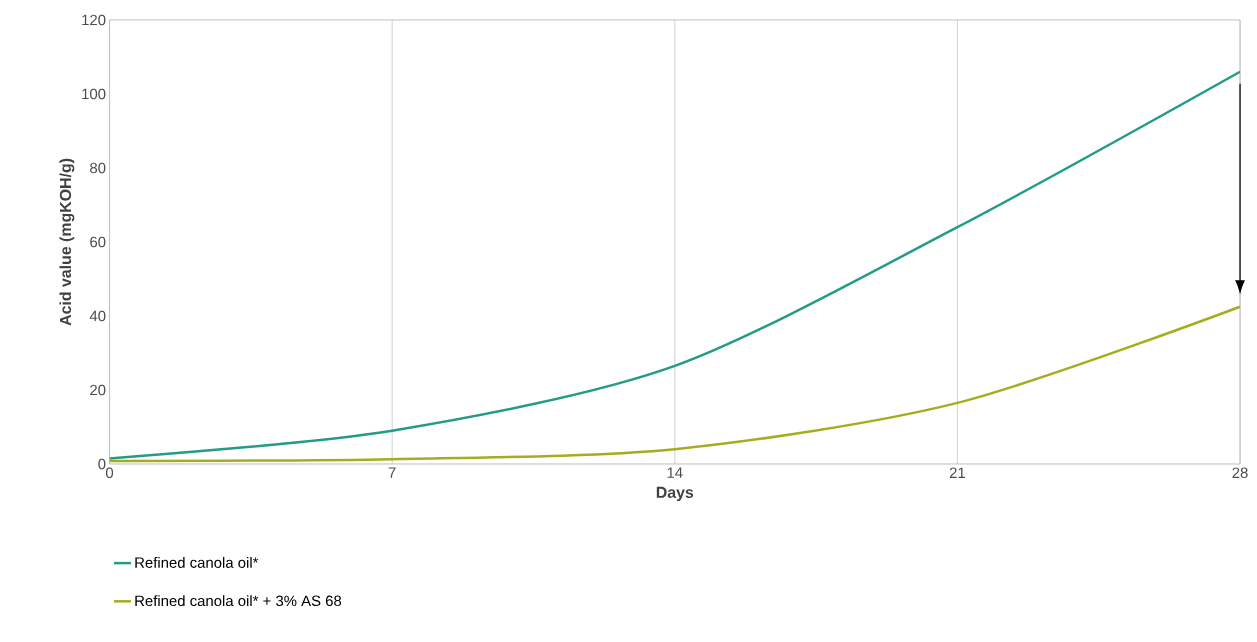  Describe the element at coordinates (94, 20) in the screenshot. I see `y-tick-label: 120` at that location.